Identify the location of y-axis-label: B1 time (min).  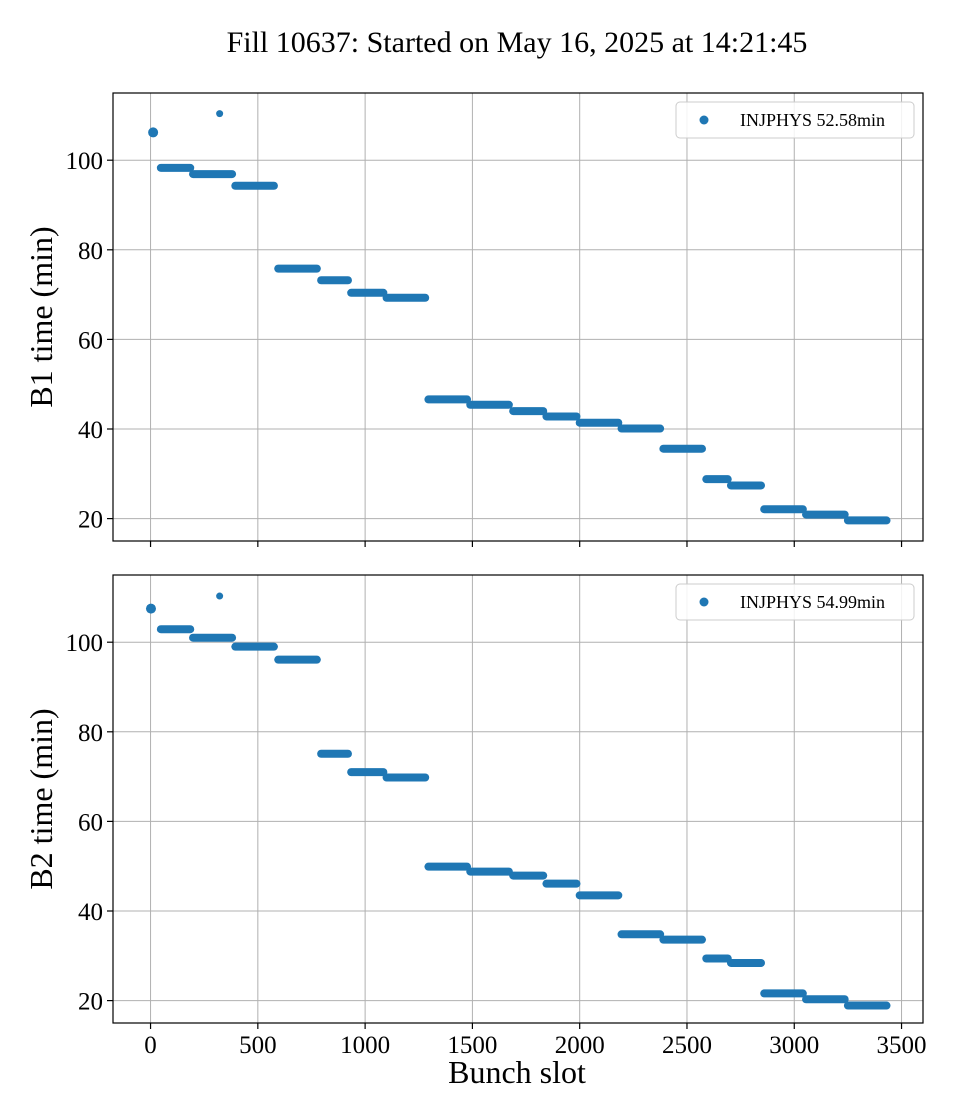
(41, 316).